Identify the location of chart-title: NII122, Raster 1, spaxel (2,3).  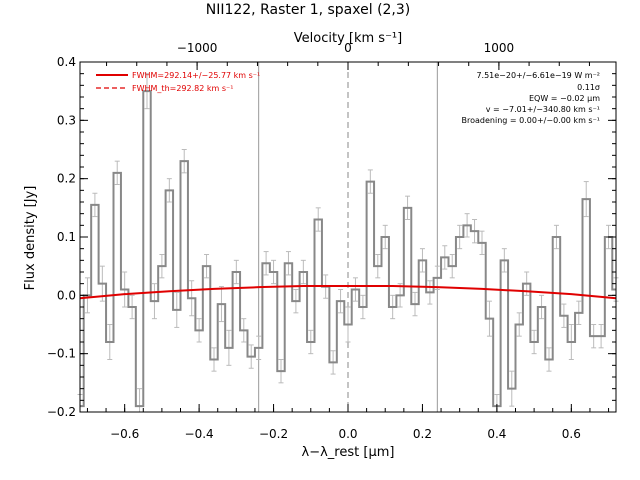
(308, 10).